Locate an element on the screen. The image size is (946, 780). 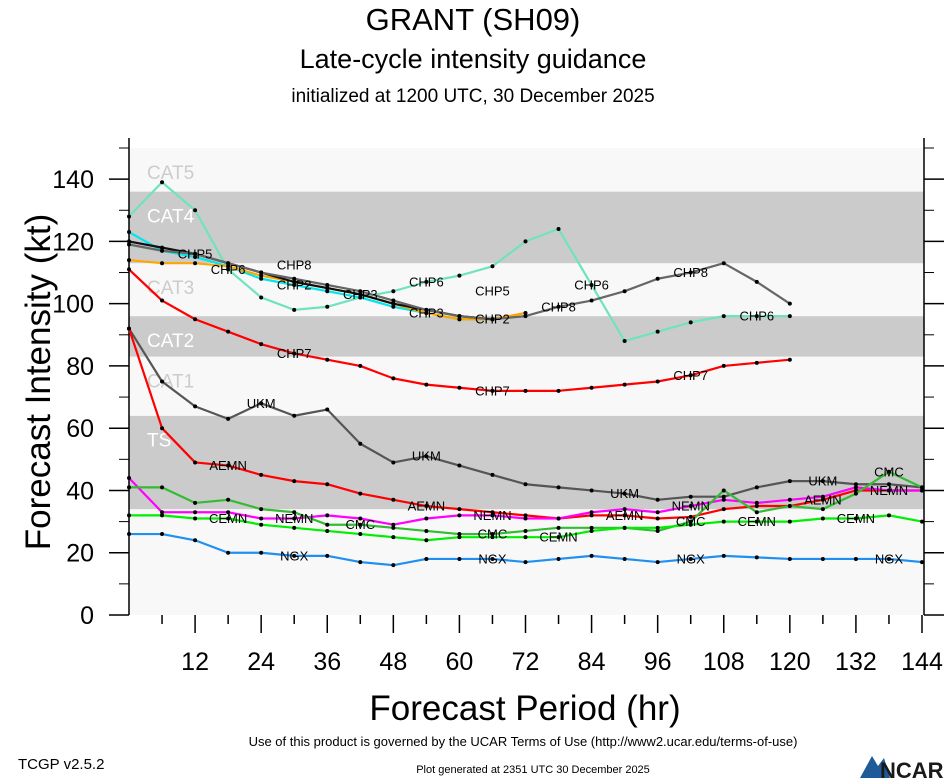
series-label: CHP2 is located at coordinates (492, 319).